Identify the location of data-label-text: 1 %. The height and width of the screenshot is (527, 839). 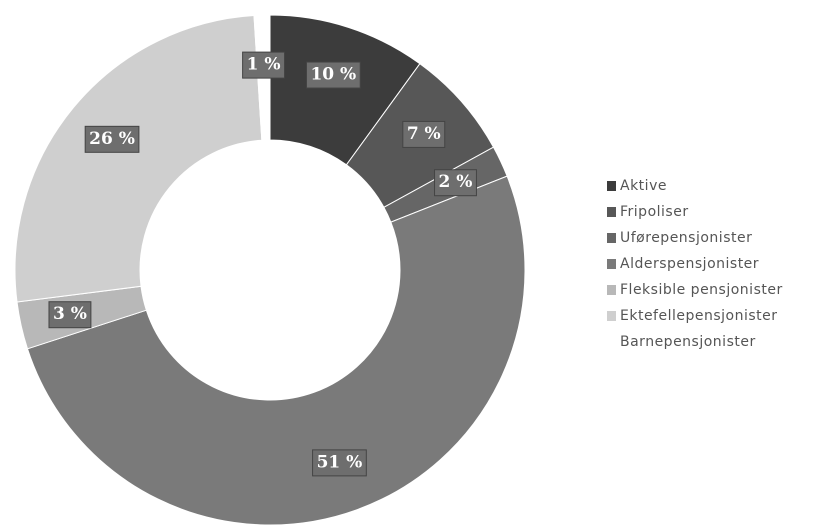
(264, 65).